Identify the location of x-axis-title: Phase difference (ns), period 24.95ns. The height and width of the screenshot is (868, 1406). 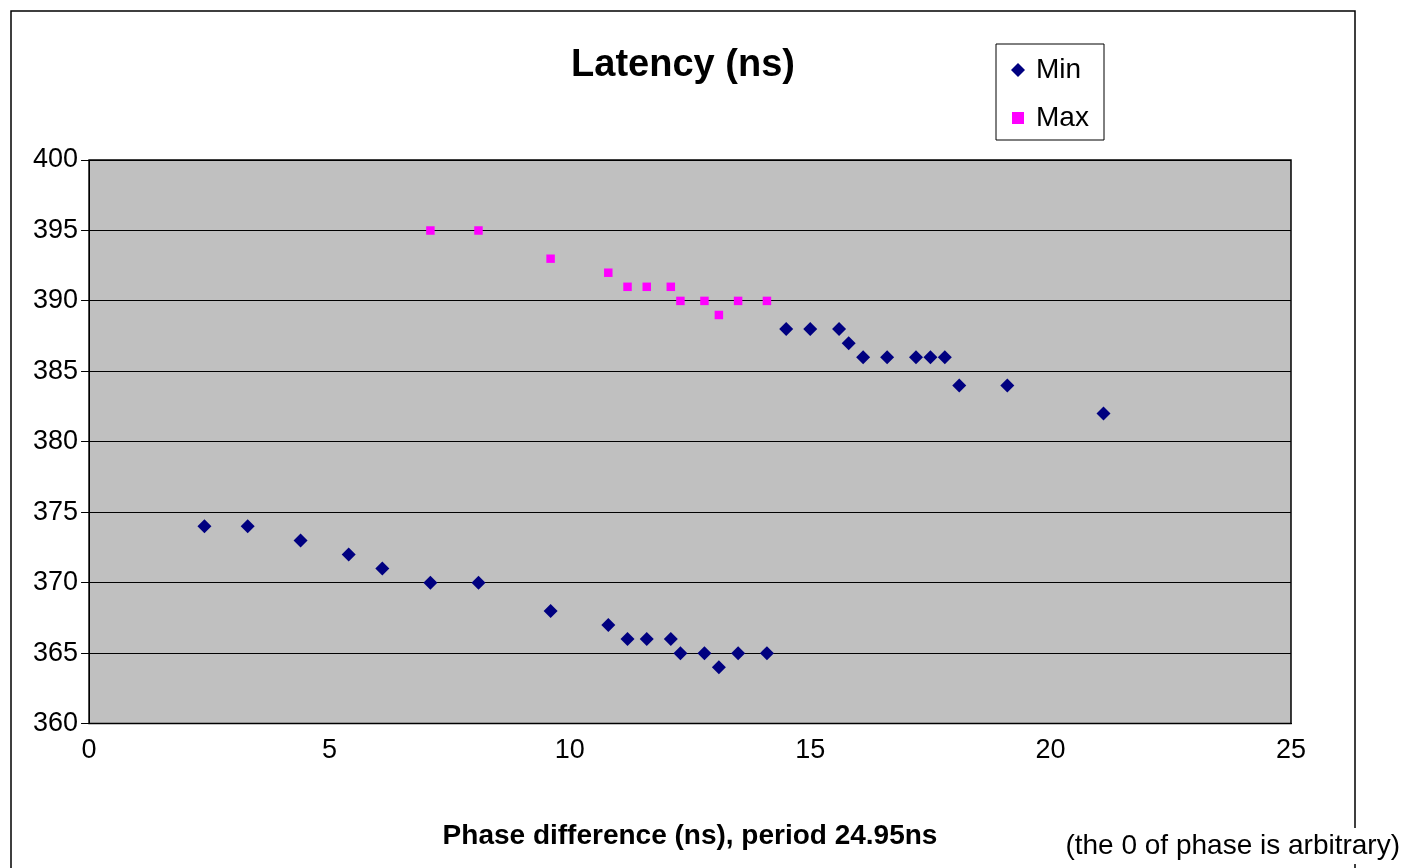
(690, 834).